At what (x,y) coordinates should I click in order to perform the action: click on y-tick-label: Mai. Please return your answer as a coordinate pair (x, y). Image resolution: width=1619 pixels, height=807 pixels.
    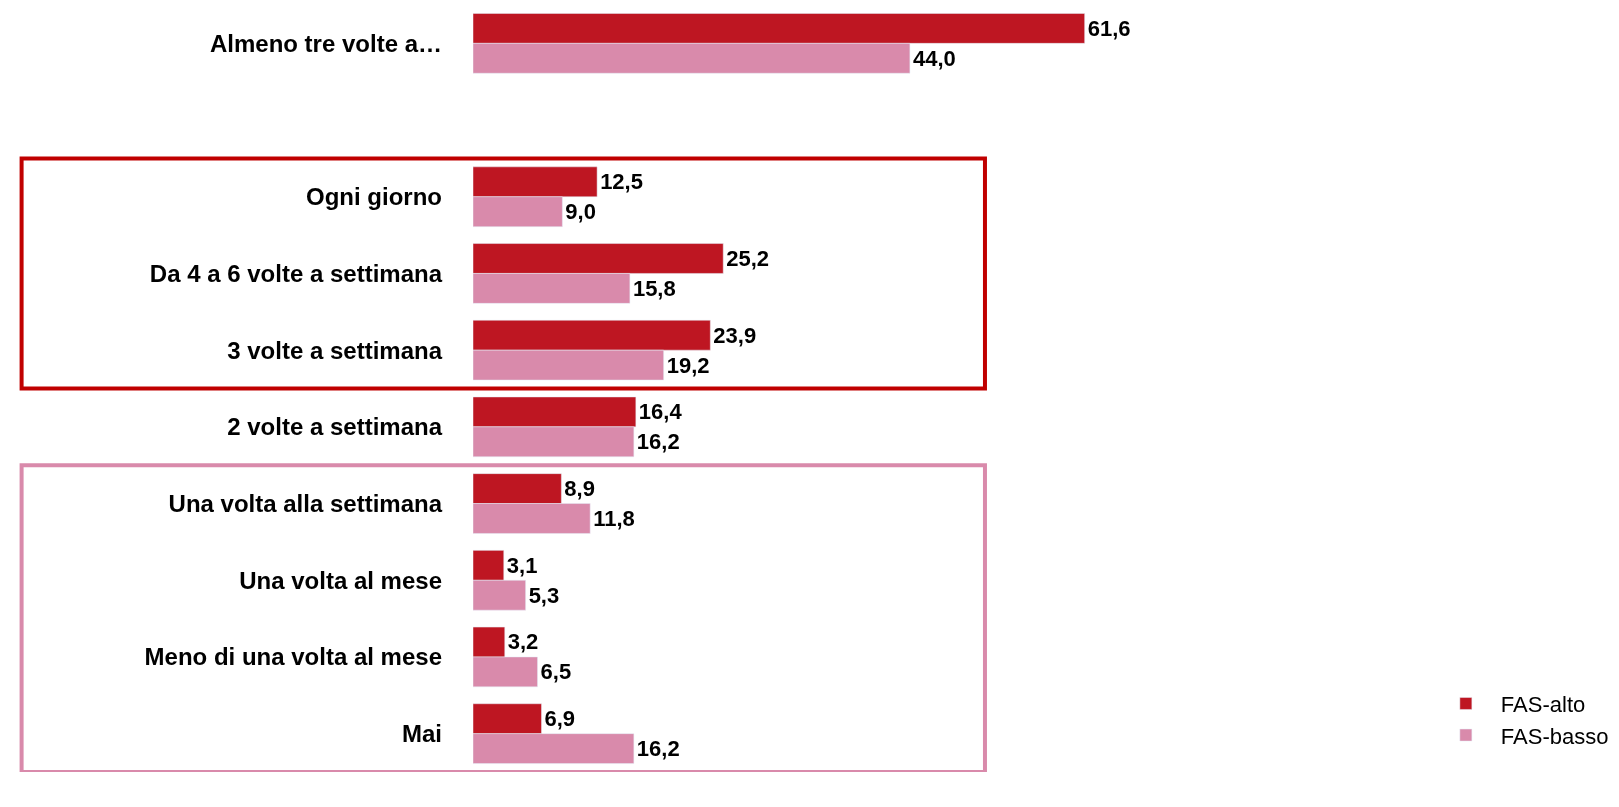
    Looking at the image, I should click on (421, 734).